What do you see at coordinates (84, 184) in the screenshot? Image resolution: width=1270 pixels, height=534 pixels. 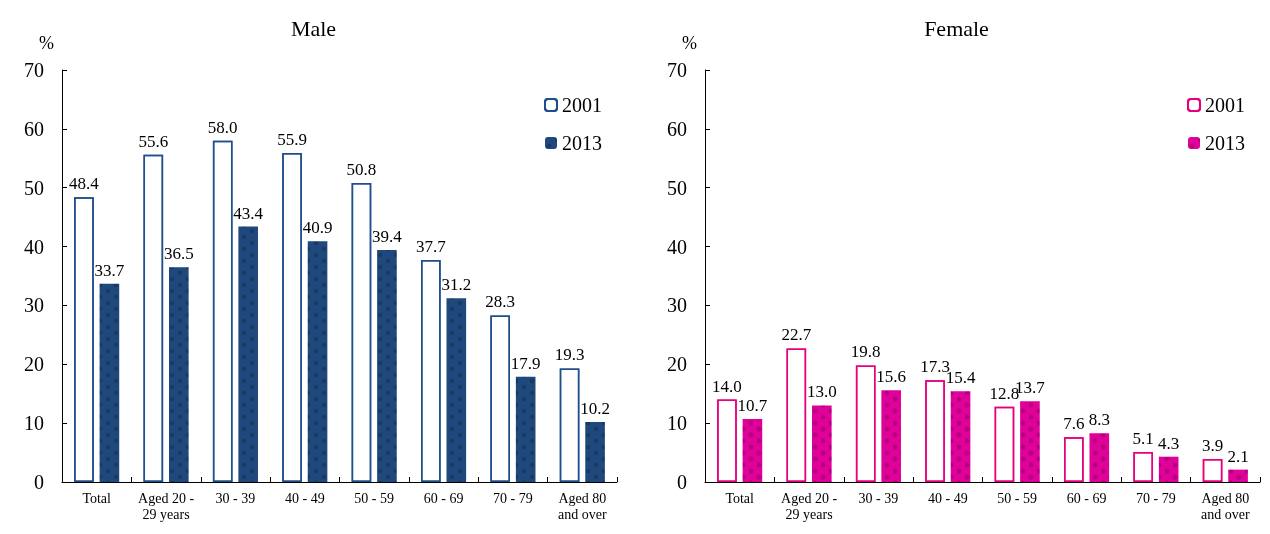 I see `data-label: 48.4` at bounding box center [84, 184].